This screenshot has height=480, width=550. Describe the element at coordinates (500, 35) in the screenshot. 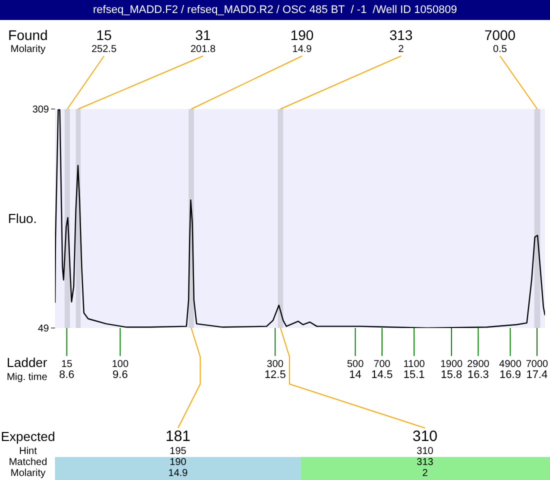

I see `band-label: 7000` at that location.